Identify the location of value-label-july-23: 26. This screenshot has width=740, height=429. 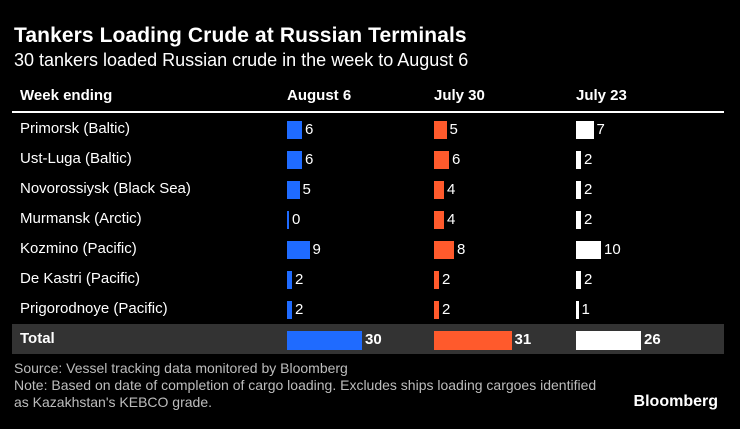
(652, 339).